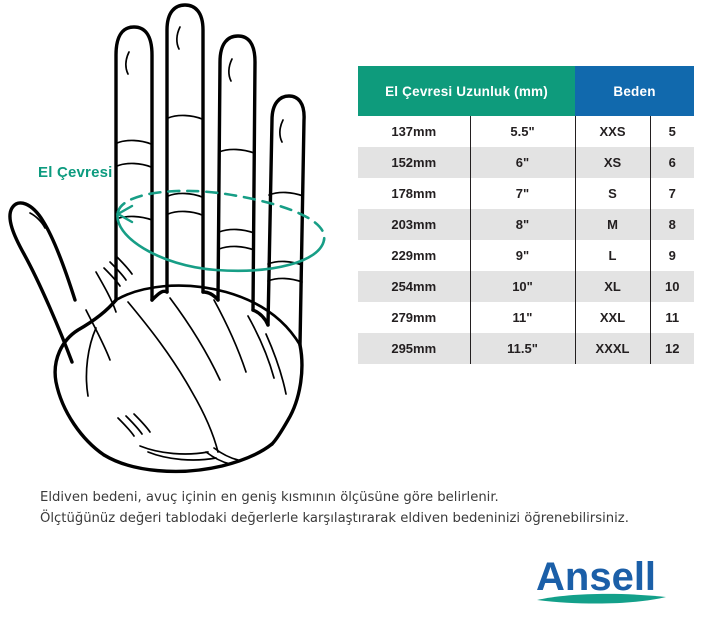 Image resolution: width=706 pixels, height=619 pixels. What do you see at coordinates (613, 224) in the screenshot?
I see `table-cell-size: M` at bounding box center [613, 224].